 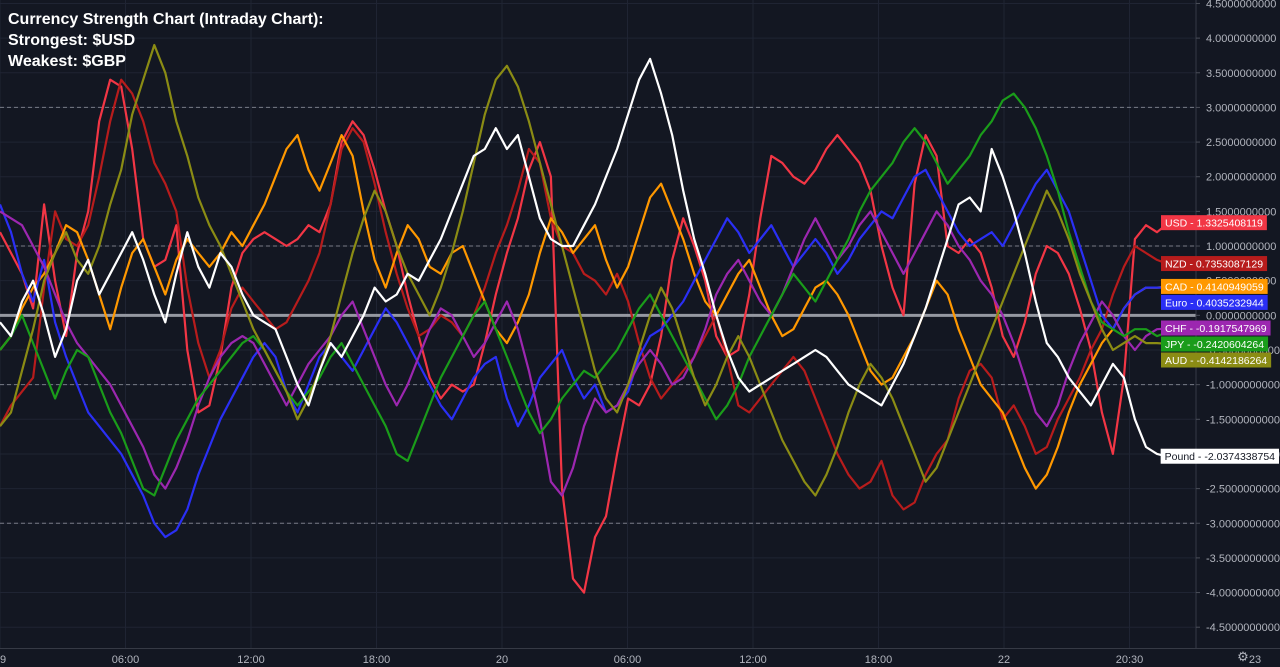 What do you see at coordinates (1243, 490) in the screenshot?
I see `y-tick-label: -2.5000000000` at bounding box center [1243, 490].